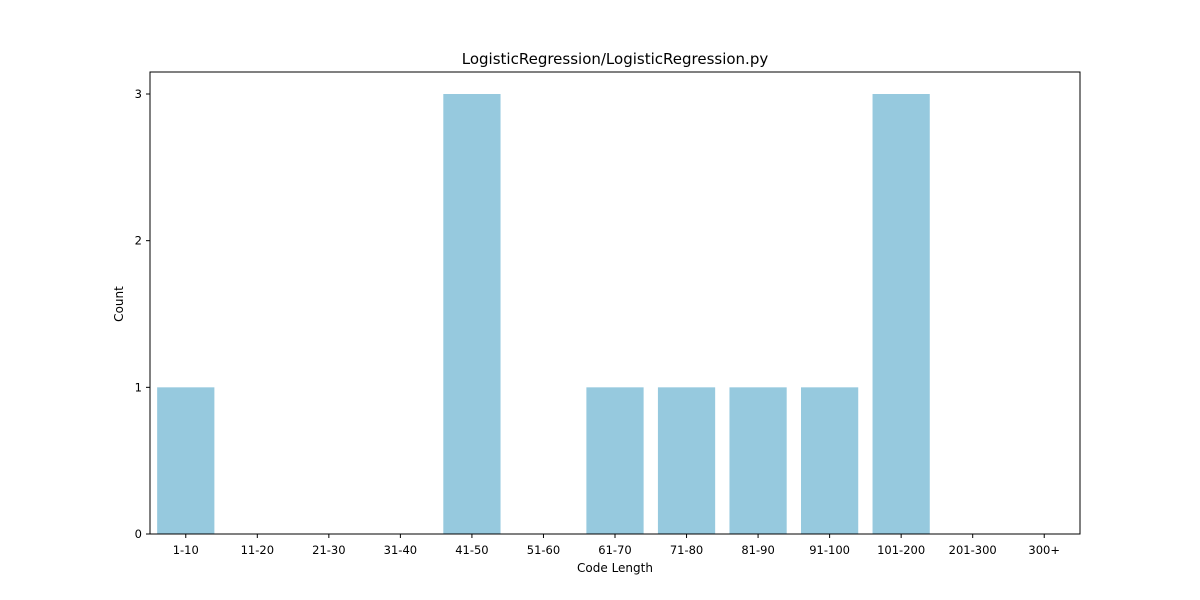  Describe the element at coordinates (138, 534) in the screenshot. I see `y-tick-label: 0` at that location.